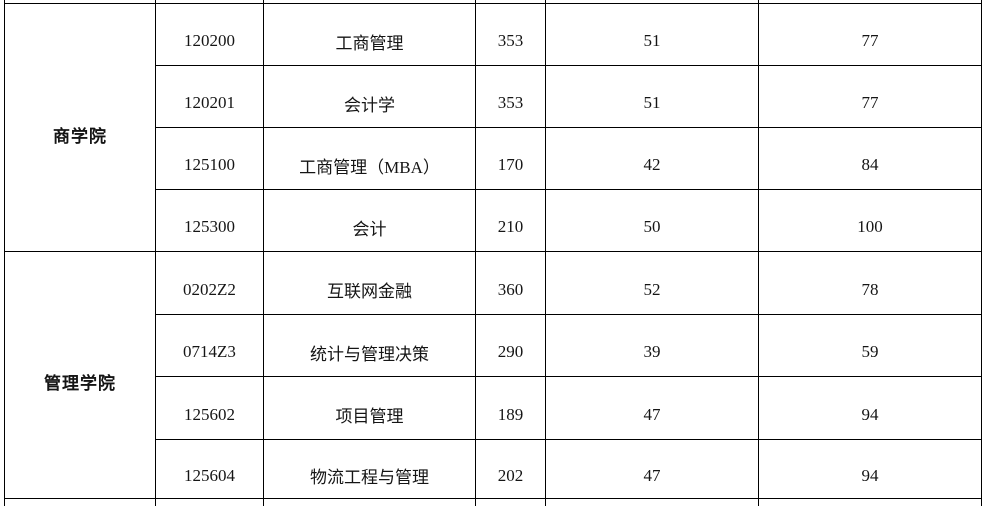  I want to click on score-cell-single: 39, so click(652, 345).